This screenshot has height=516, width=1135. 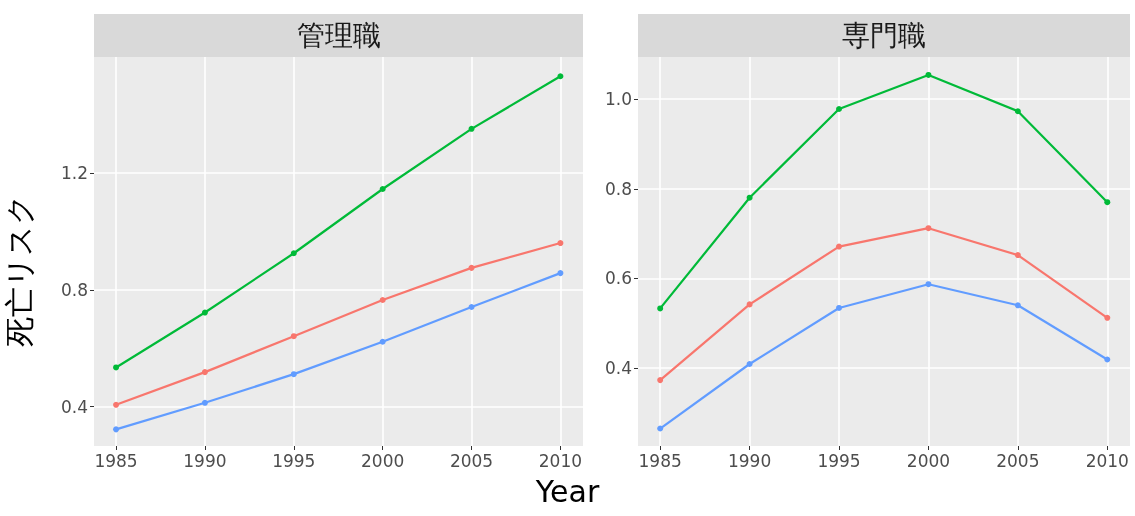 I want to click on y-tick-label: 0.6, so click(x=618, y=278).